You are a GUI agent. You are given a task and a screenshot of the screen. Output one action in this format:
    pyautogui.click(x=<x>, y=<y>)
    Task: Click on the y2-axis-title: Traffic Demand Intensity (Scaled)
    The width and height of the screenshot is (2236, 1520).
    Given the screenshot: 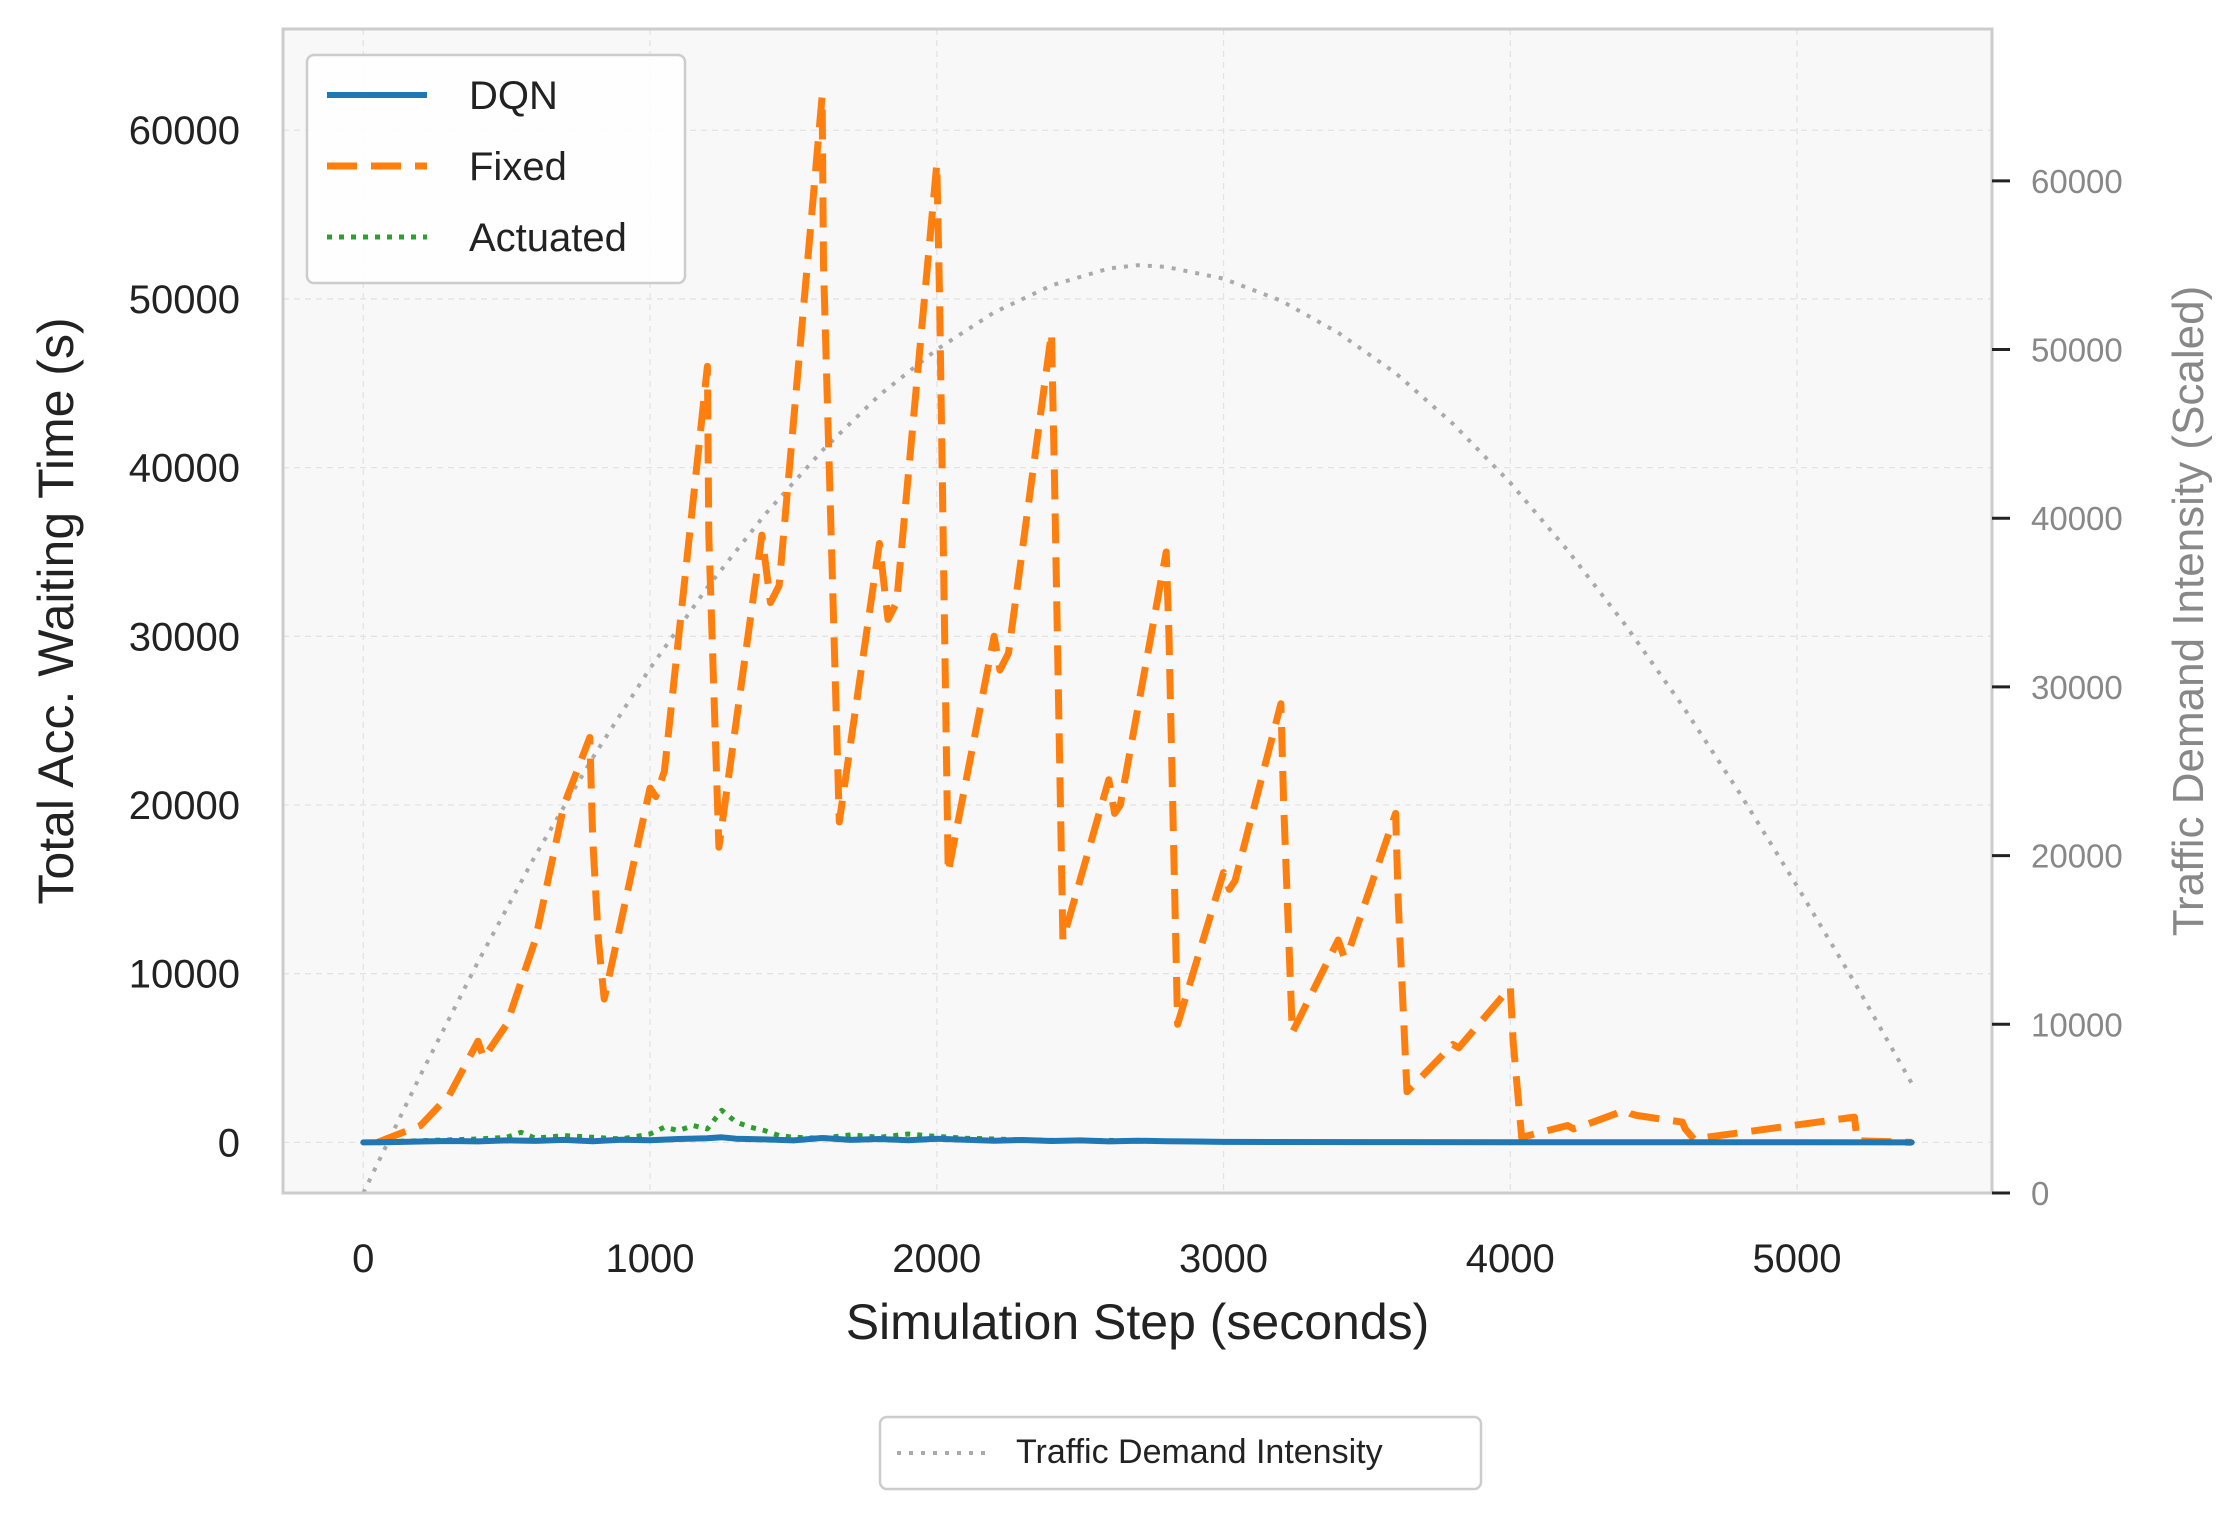 What is the action you would take?
    pyautogui.click(x=2188, y=611)
    